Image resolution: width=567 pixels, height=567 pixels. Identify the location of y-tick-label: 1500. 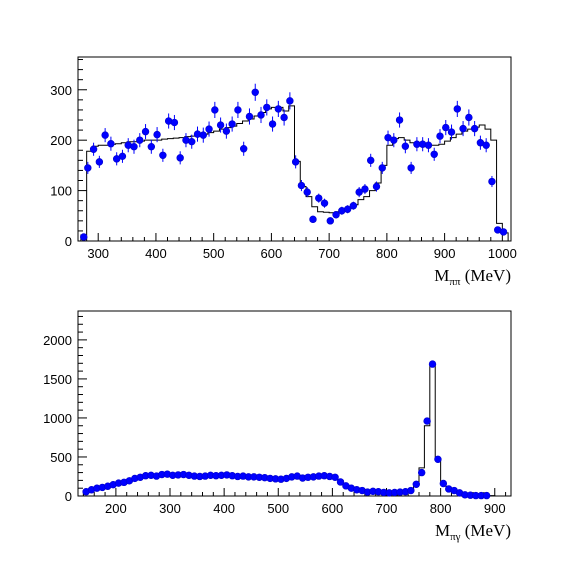
(57, 379).